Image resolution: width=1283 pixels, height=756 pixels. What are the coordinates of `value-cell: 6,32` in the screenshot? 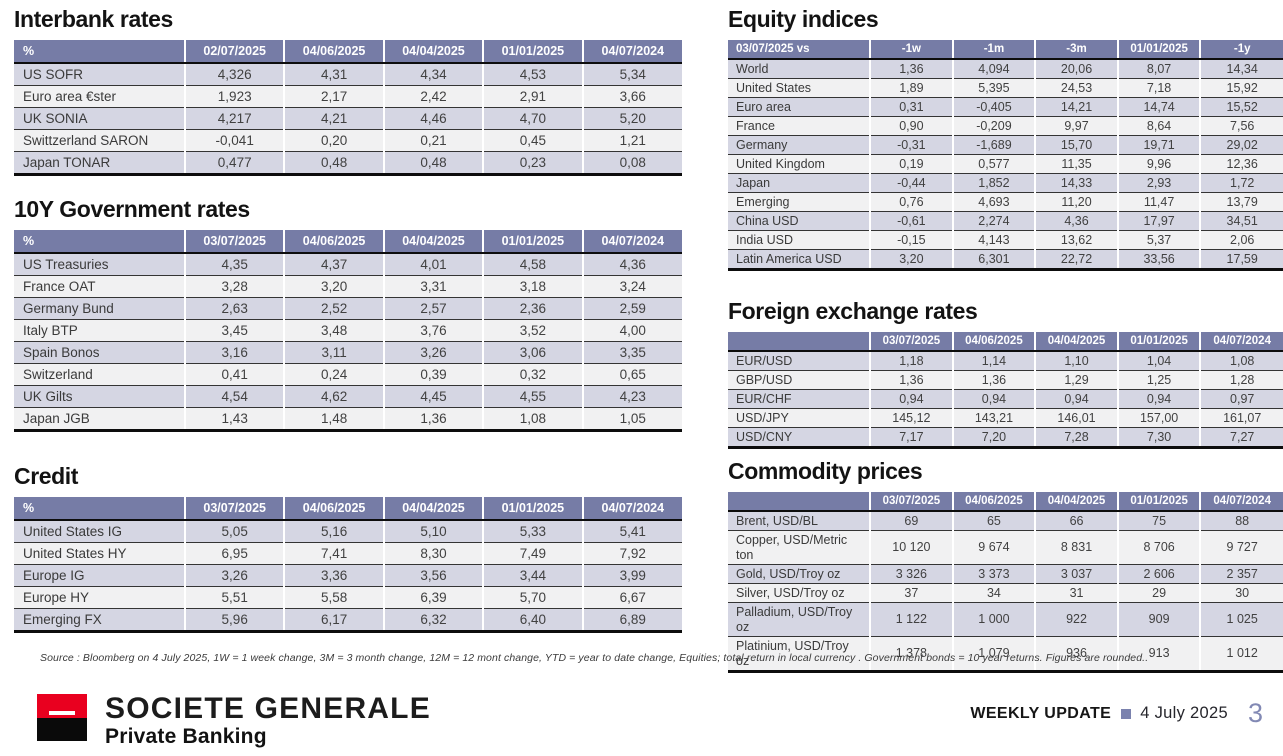 It's located at (433, 620).